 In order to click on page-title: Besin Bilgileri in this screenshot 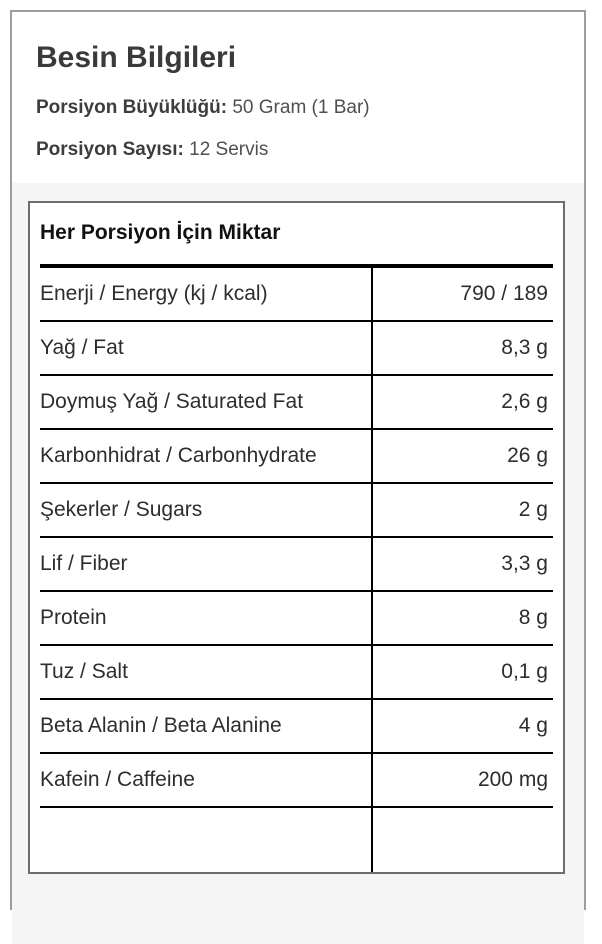, I will do `click(136, 57)`.